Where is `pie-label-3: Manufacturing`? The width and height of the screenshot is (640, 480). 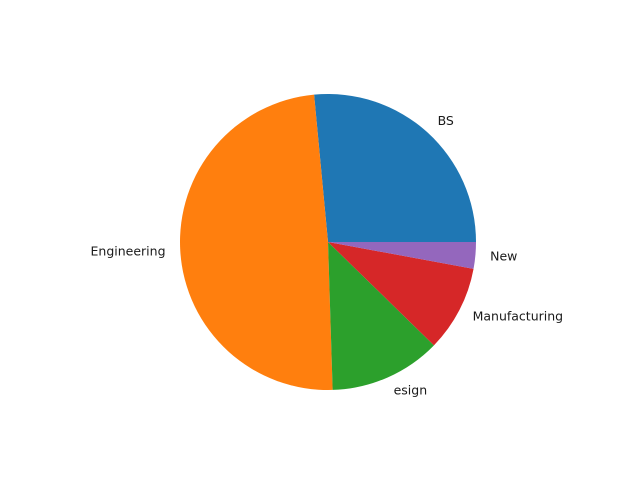
pie-label-3: Manufacturing is located at coordinates (518, 315).